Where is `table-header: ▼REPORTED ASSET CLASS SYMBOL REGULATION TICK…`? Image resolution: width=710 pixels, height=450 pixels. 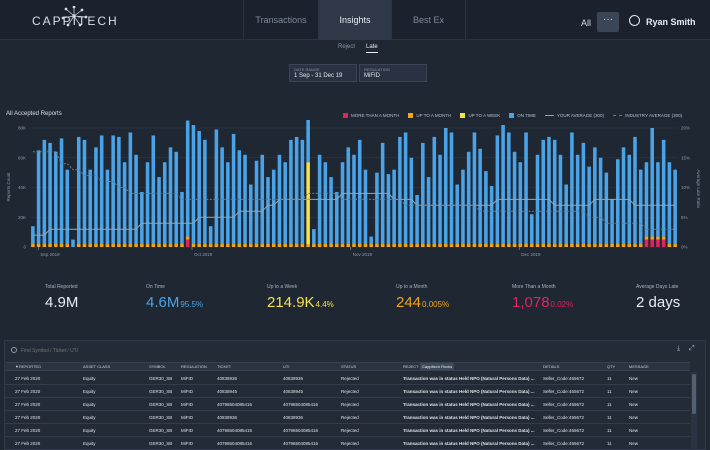
table-header: ▼REPORTED ASSET CLASS SYMBOL REGULATION TICK… is located at coordinates (347, 366).